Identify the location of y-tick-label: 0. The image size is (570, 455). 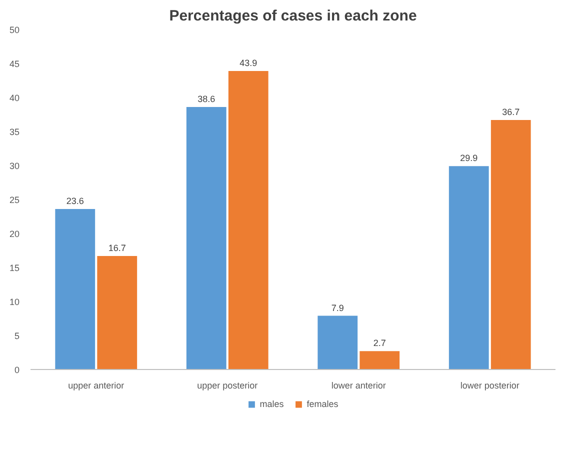
(17, 370).